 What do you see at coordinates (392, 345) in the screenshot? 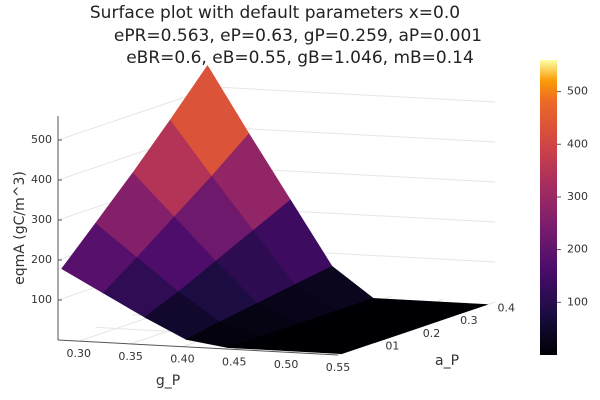
I see `y-tick-label: 01` at bounding box center [392, 345].